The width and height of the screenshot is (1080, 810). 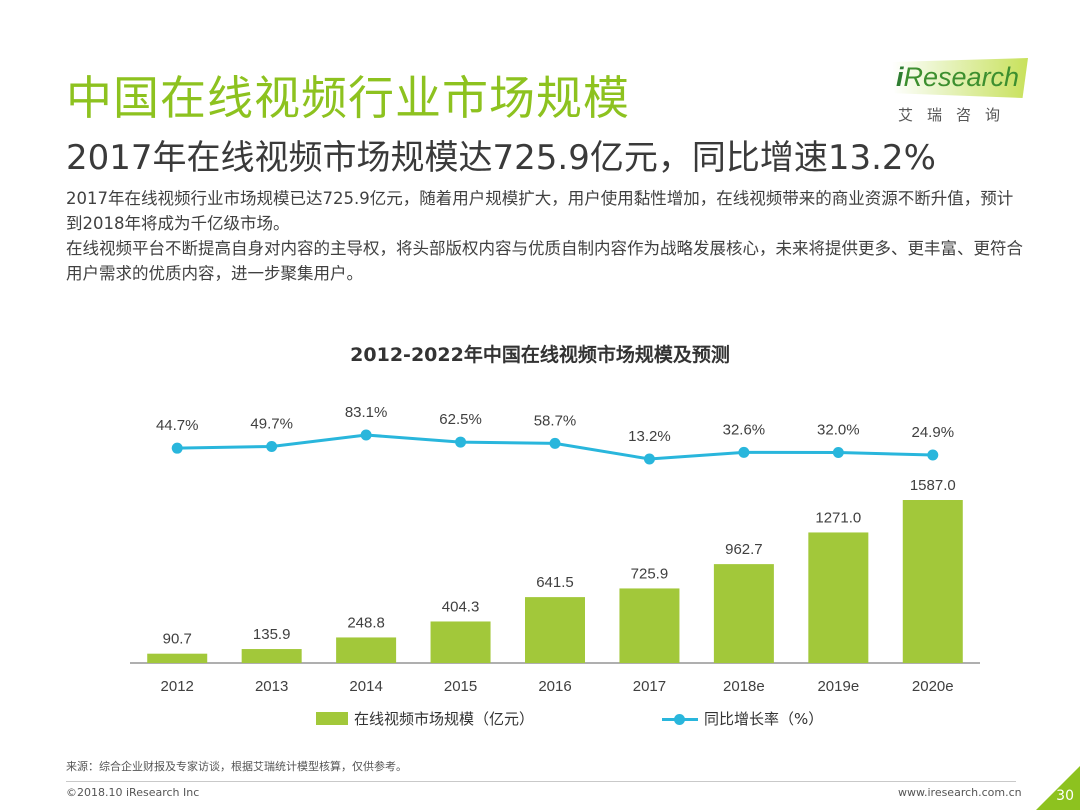 What do you see at coordinates (900, 77) in the screenshot?
I see `logo-prefix: i` at bounding box center [900, 77].